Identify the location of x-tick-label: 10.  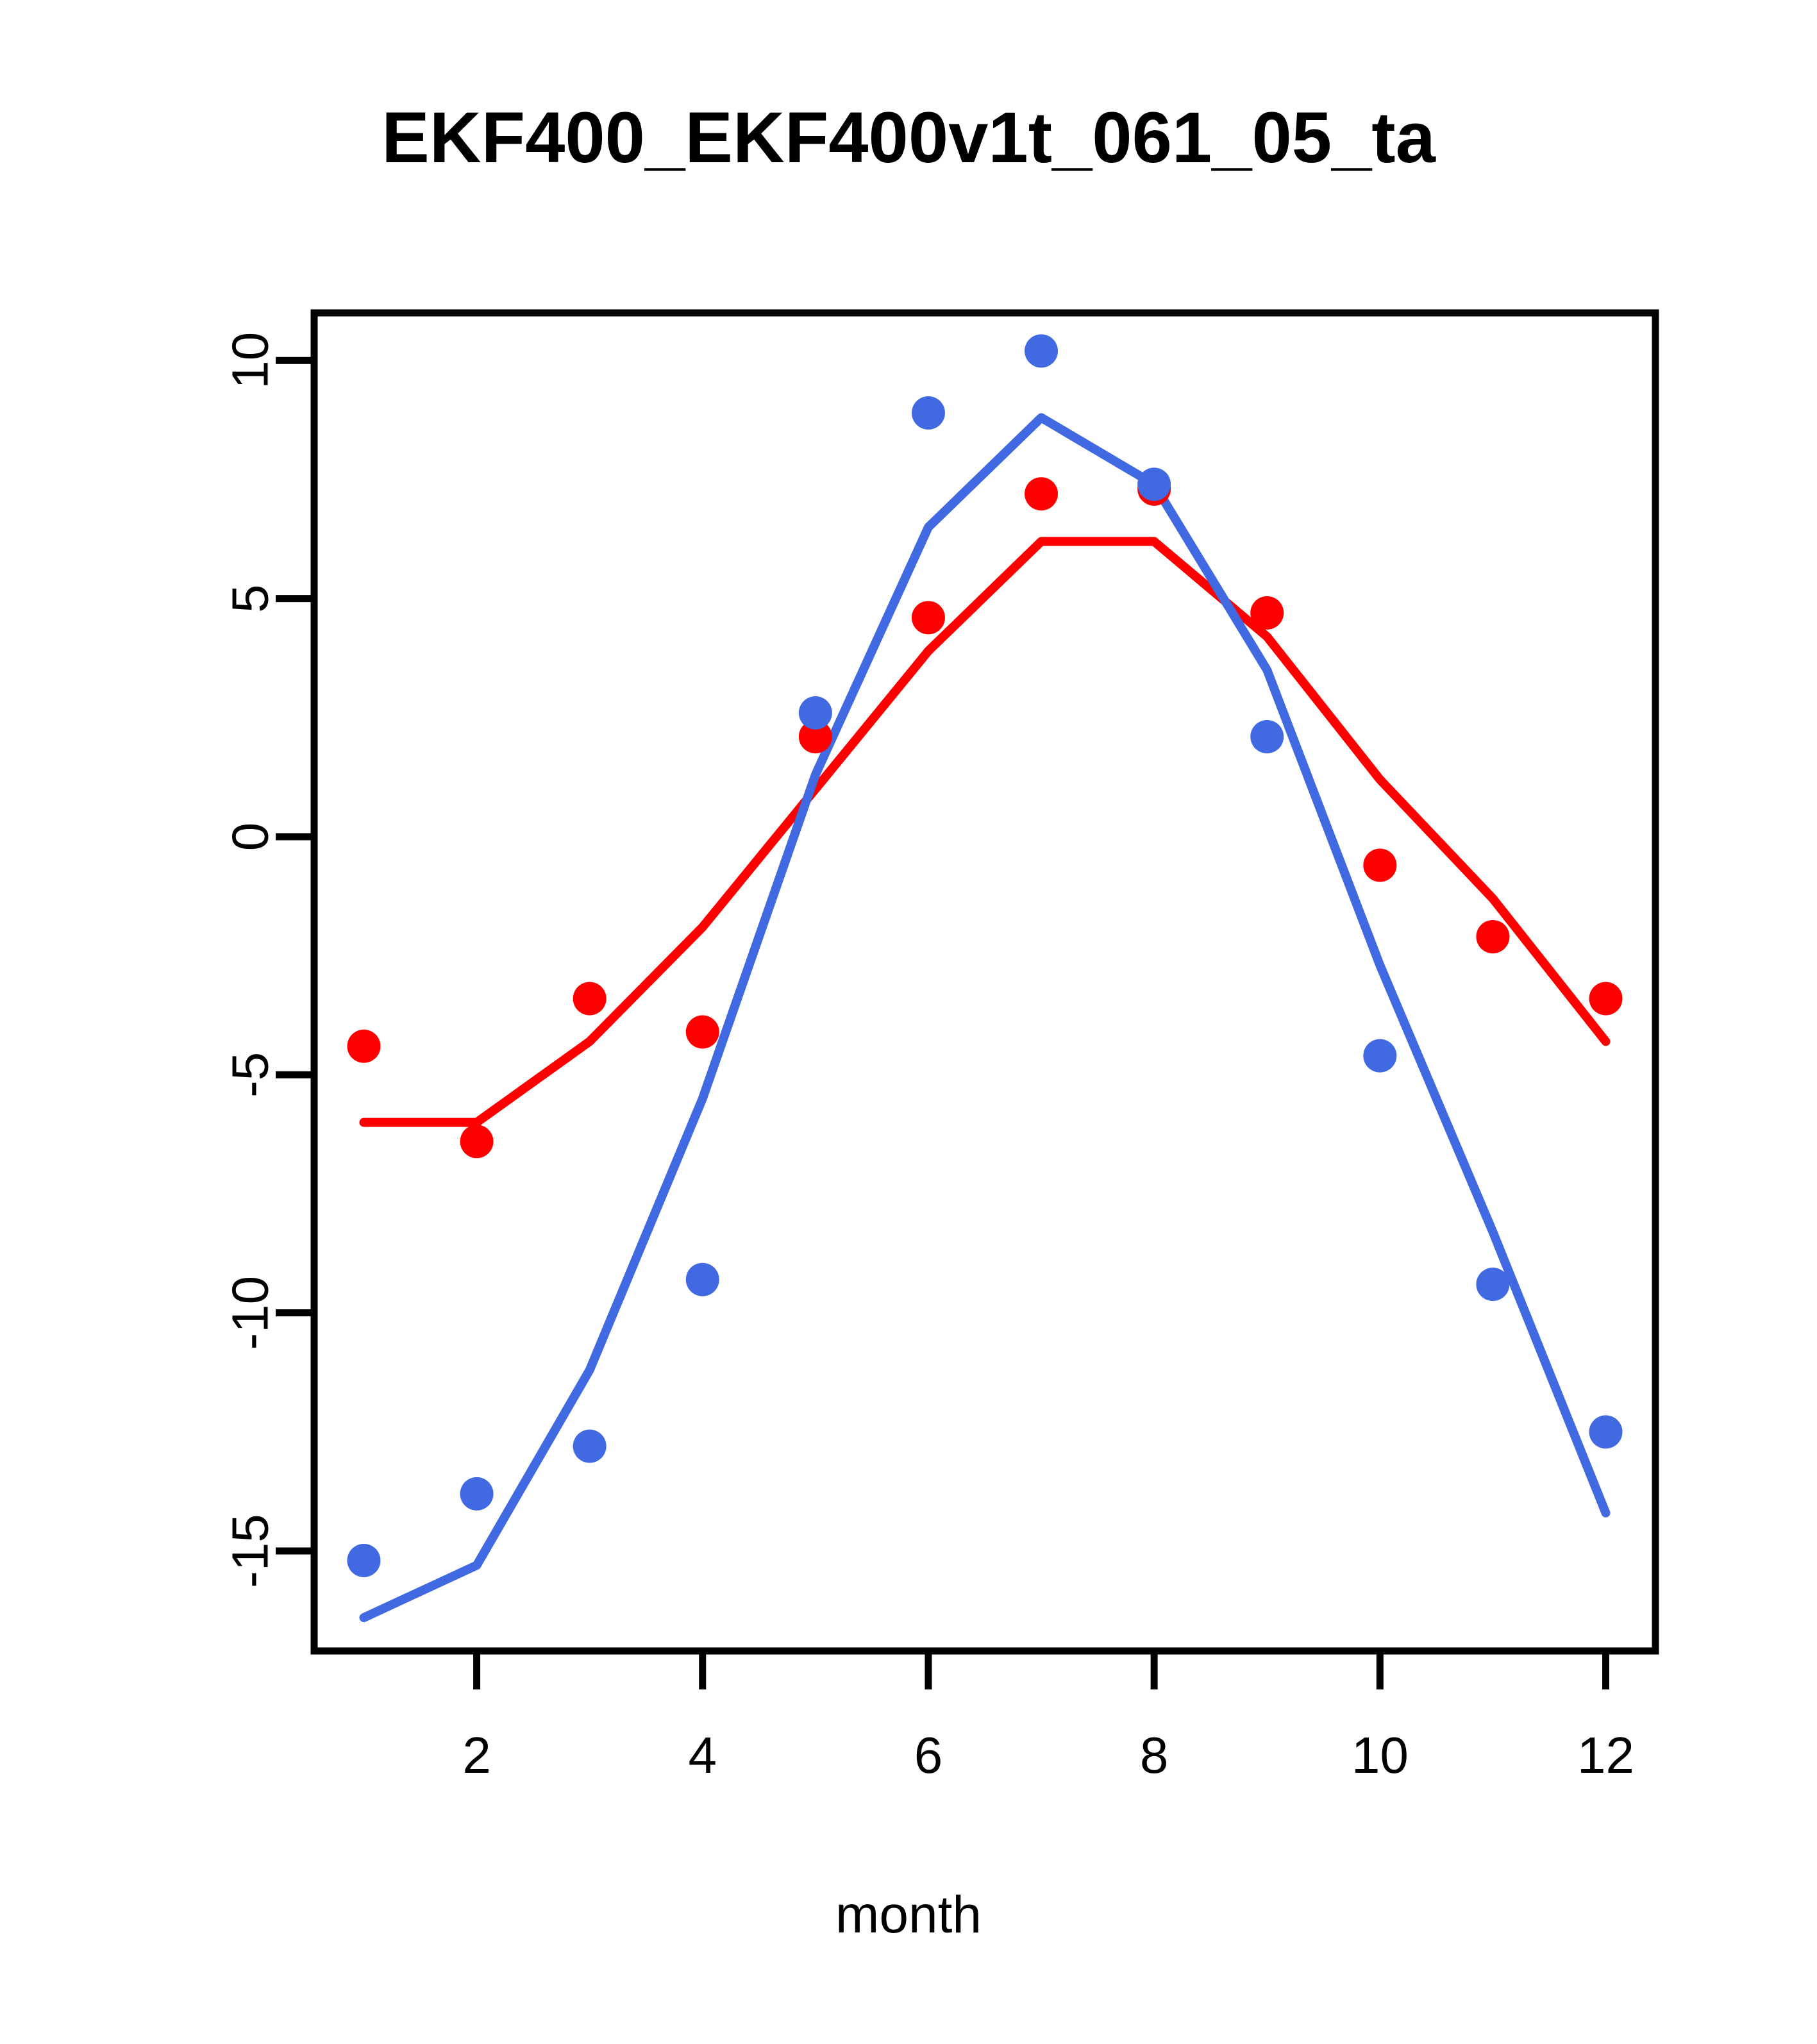
(1381, 1755).